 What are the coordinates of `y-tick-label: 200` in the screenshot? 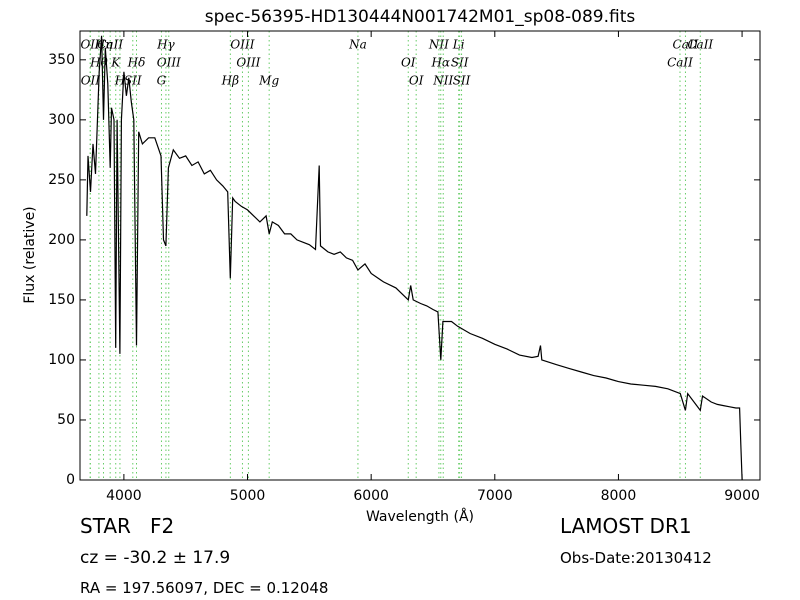 It's located at (61, 240).